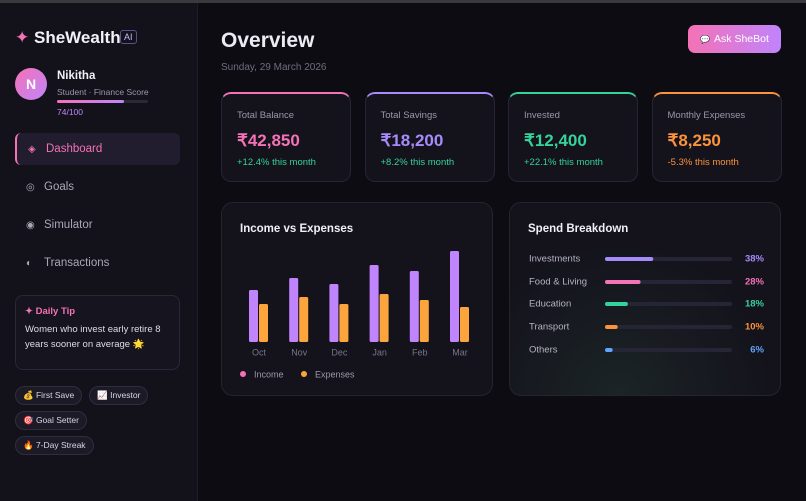 This screenshot has height=501, width=806. Describe the element at coordinates (76, 76) in the screenshot. I see `user-name: Nikitha` at that location.